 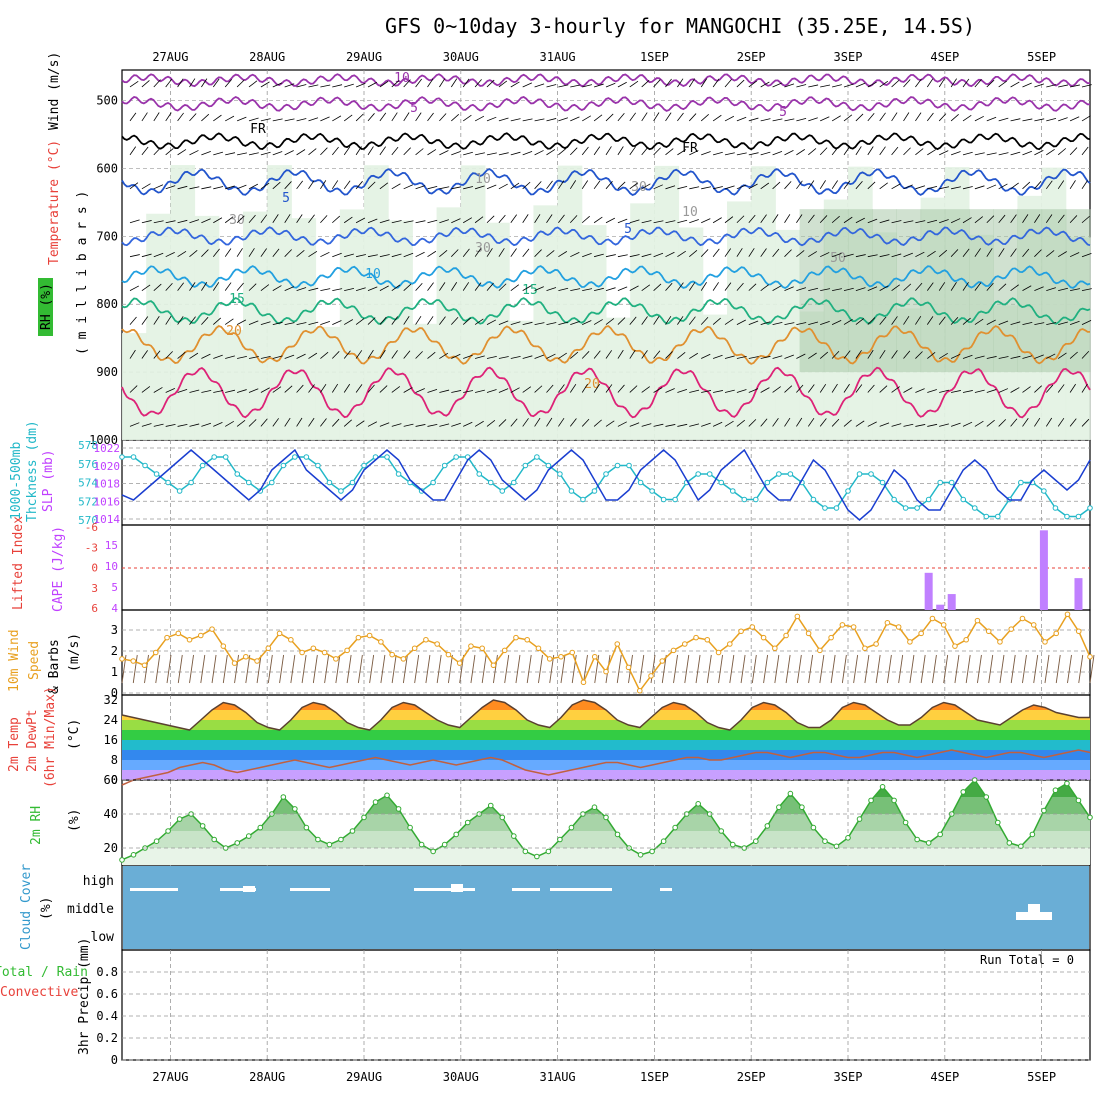 What do you see at coordinates (107, 372) in the screenshot?
I see `upper-ytick: 900` at bounding box center [107, 372].